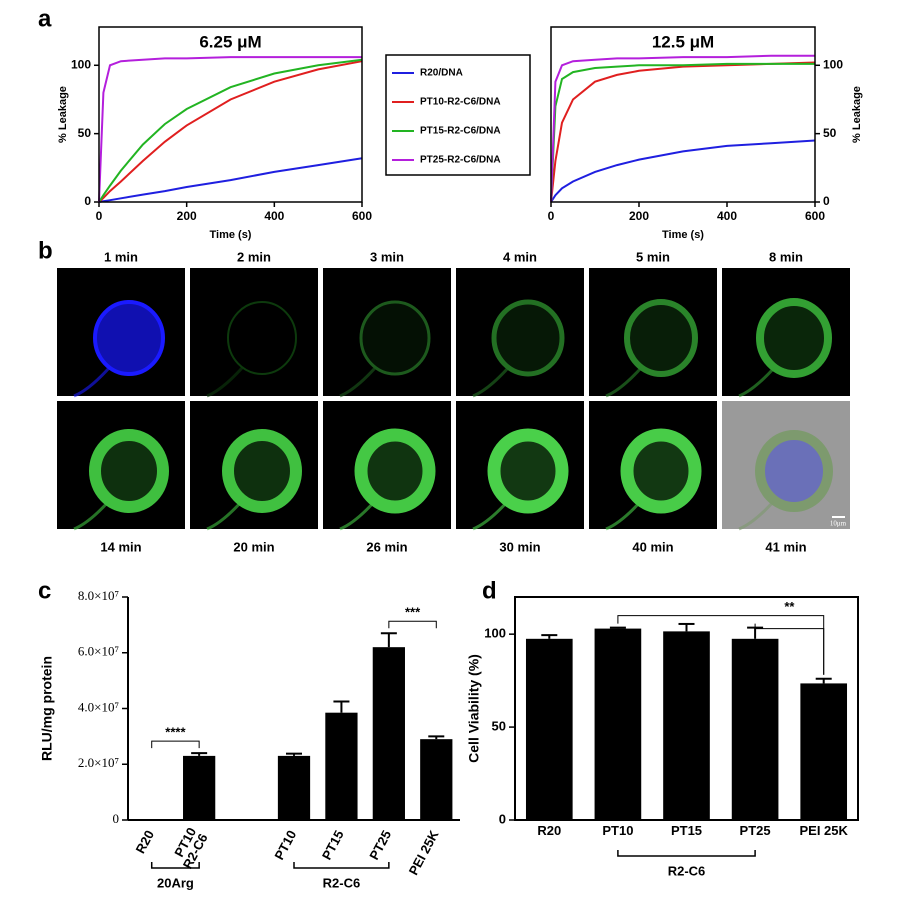 The height and width of the screenshot is (899, 897). What do you see at coordinates (175, 882) in the screenshot?
I see `group-label: 20Arg` at bounding box center [175, 882].